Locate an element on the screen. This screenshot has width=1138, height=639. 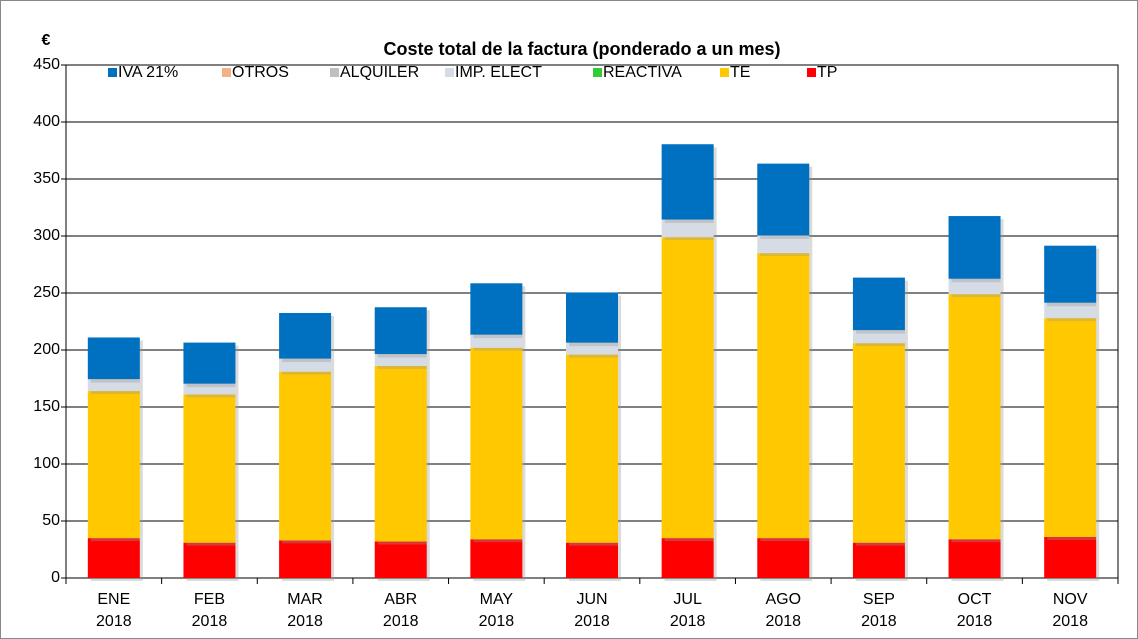
y-tick-label: 100 is located at coordinates (46, 463).